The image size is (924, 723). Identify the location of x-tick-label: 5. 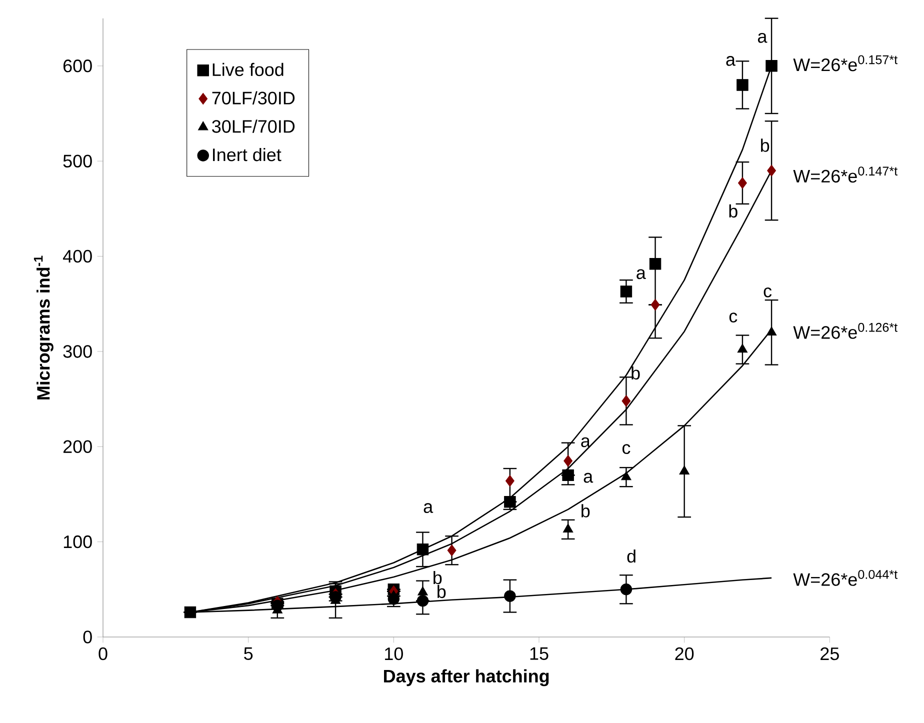
(248, 653).